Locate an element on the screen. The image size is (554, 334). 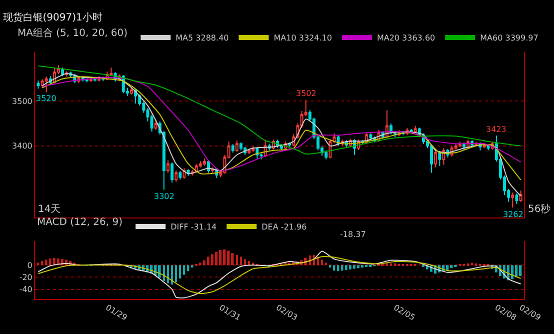
y-tick-label: -20 is located at coordinates (25, 277).